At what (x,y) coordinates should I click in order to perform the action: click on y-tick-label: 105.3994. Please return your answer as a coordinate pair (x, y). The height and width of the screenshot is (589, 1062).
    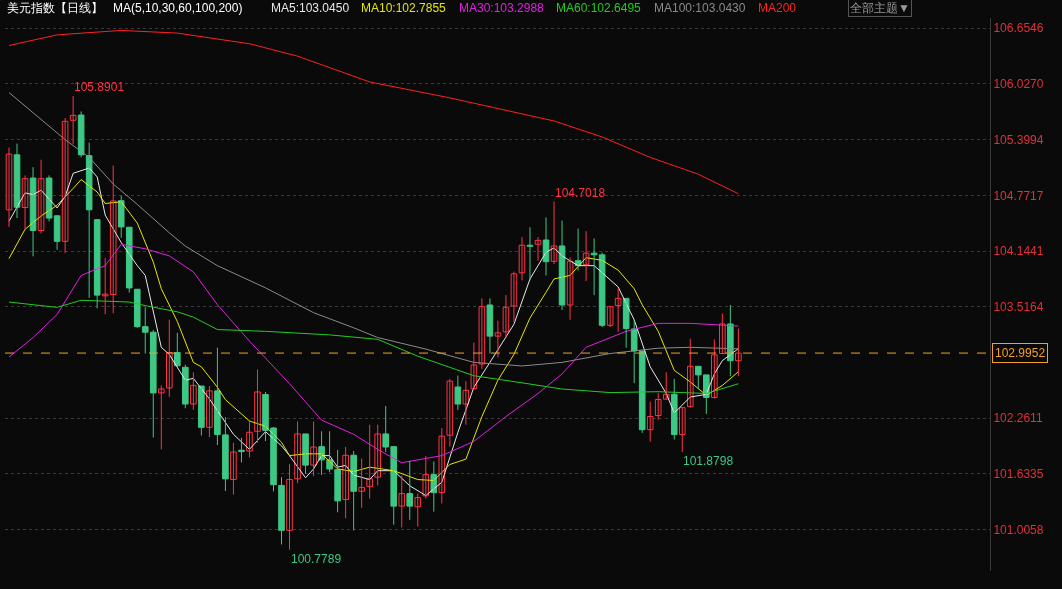
    Looking at the image, I should click on (1018, 139).